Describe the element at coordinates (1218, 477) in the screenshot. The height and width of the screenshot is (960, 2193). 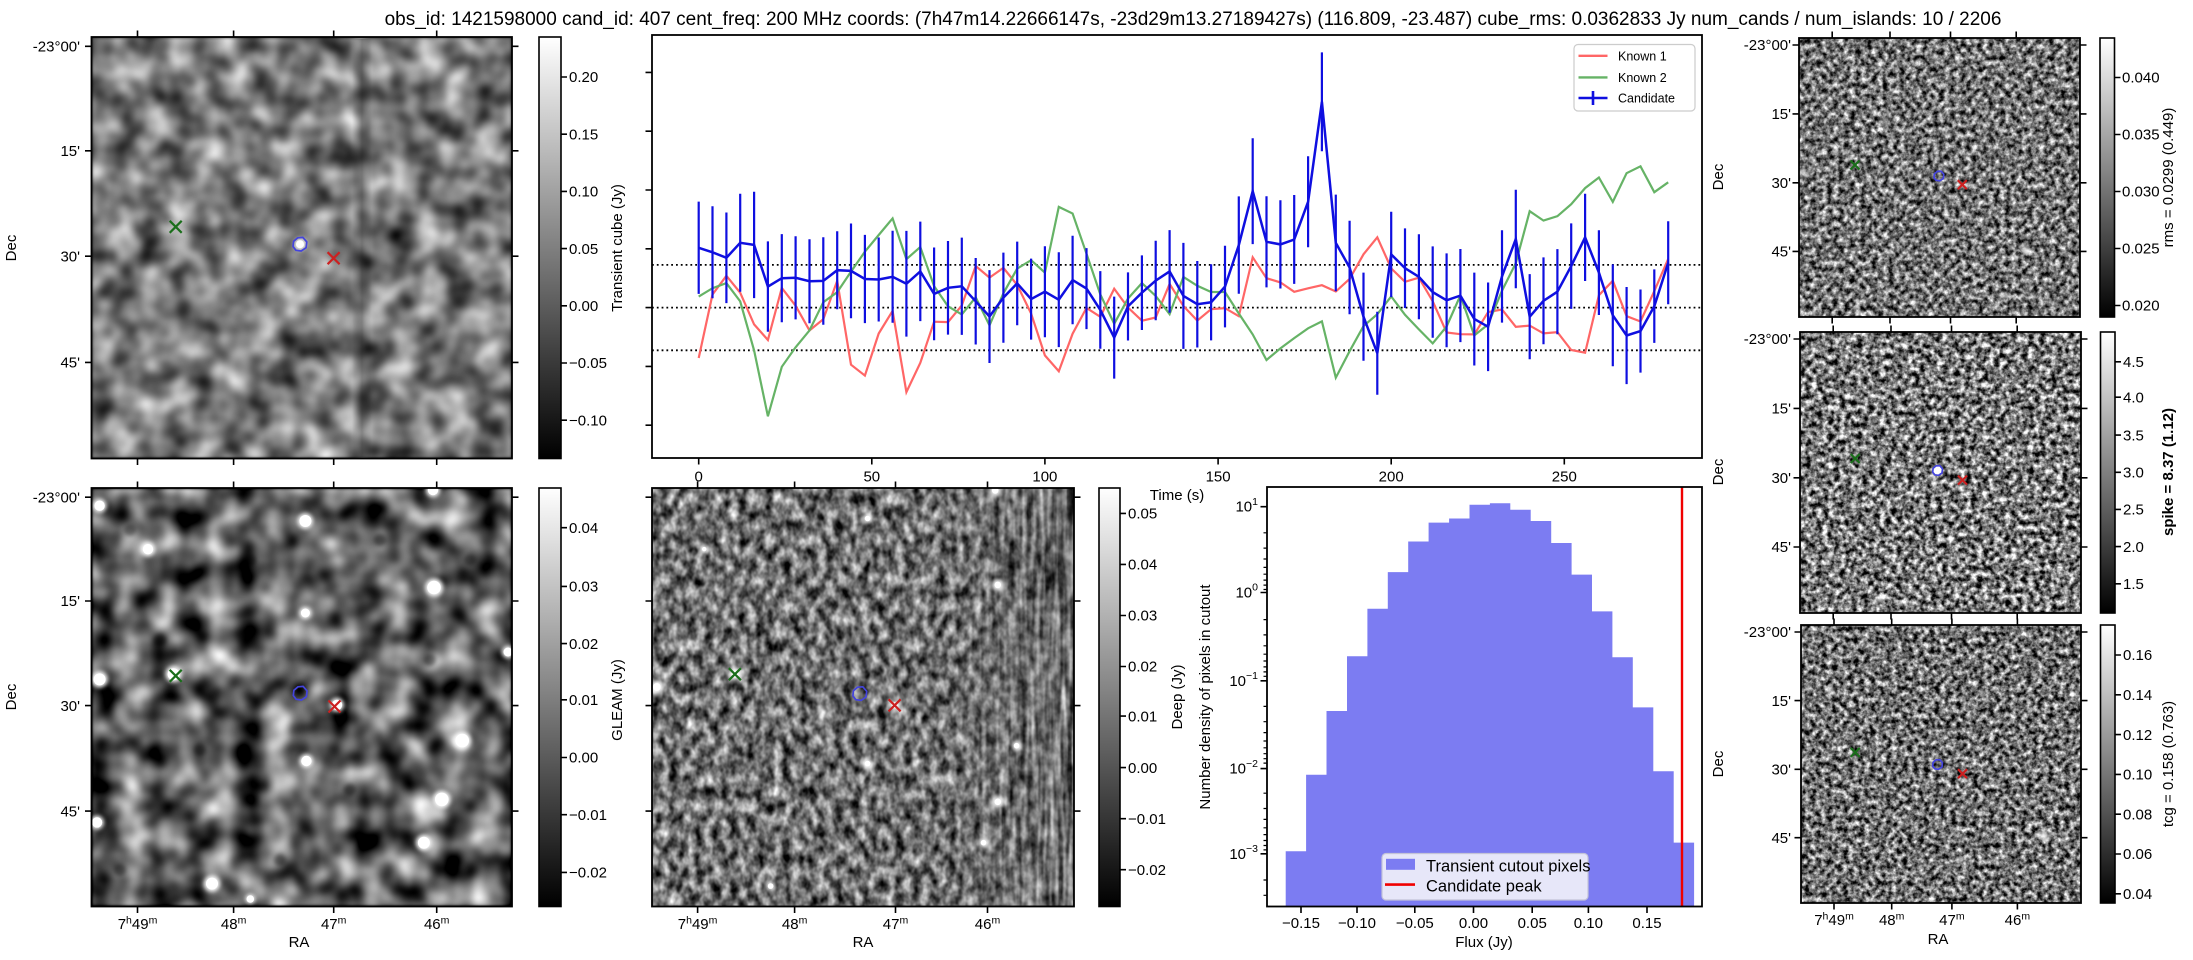
I see `svg-text: 150` at that location.